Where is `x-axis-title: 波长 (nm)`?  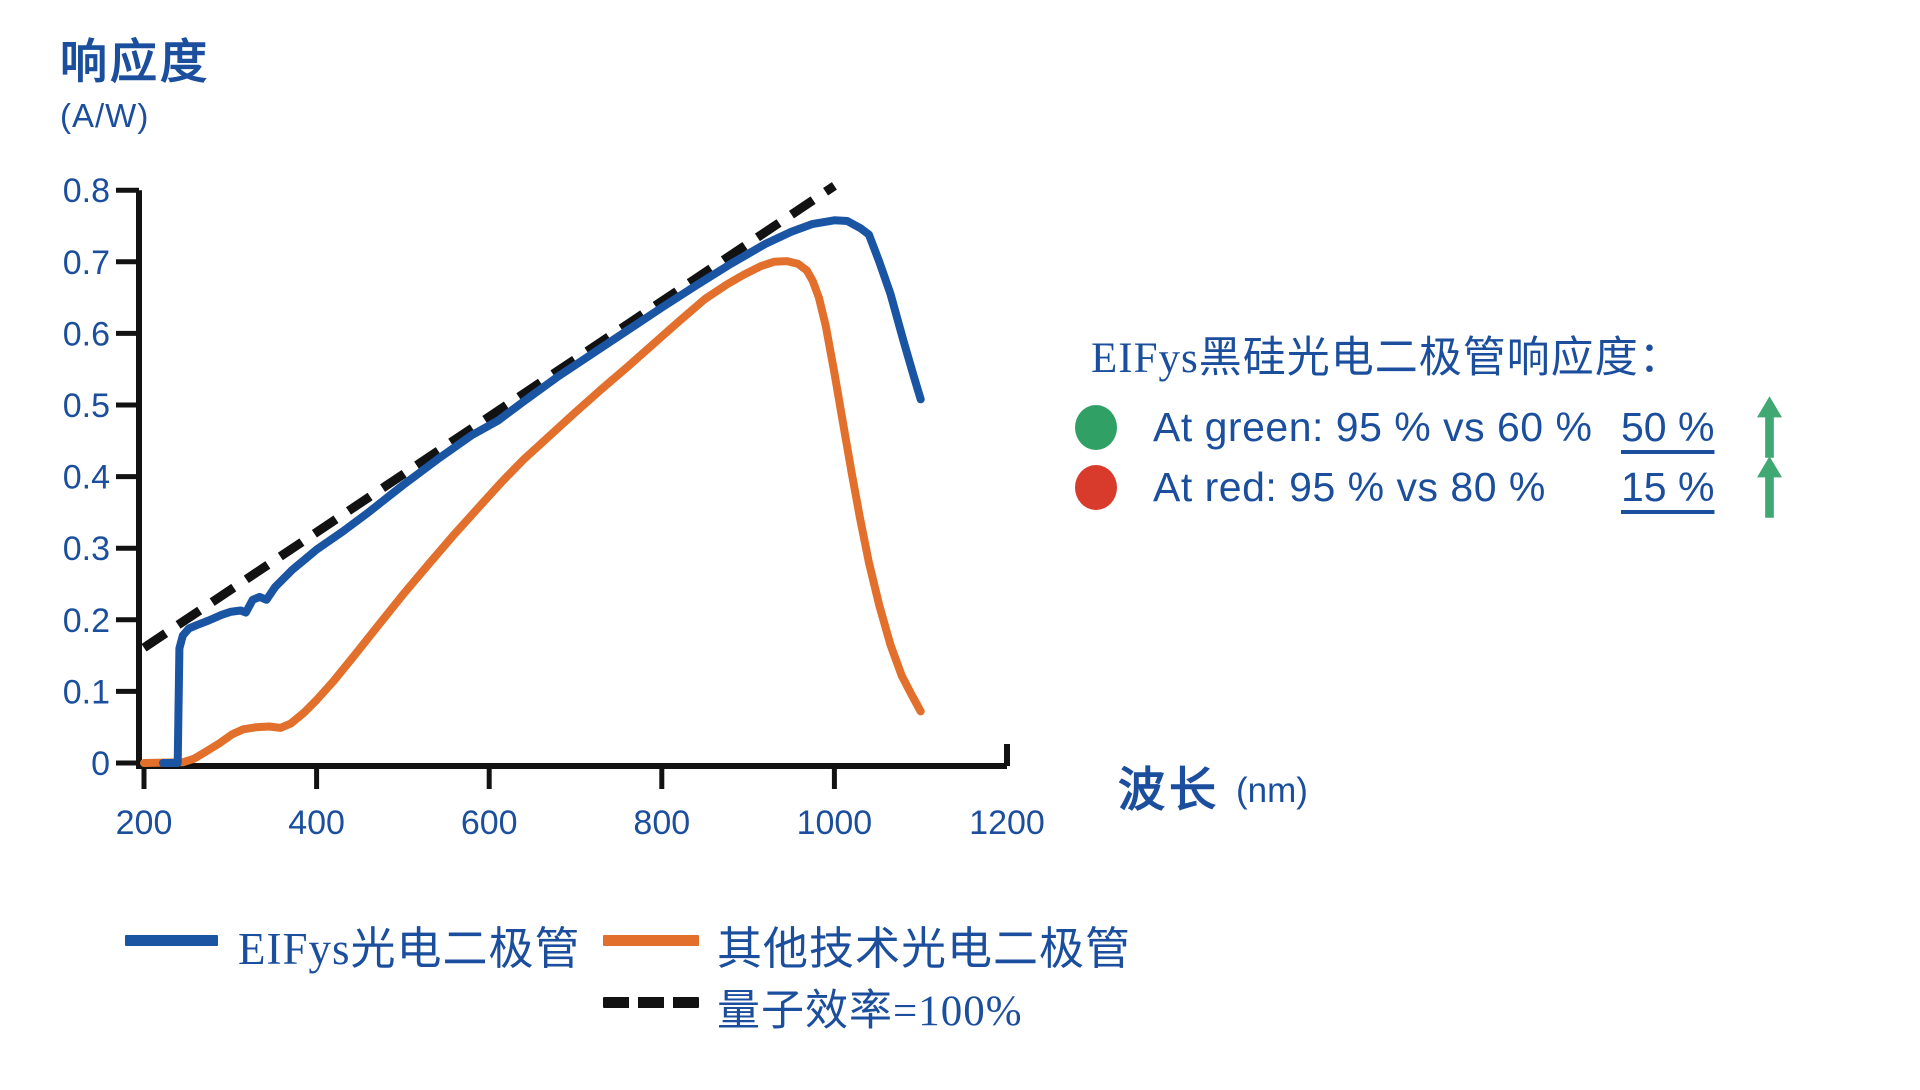
x-axis-title: 波长 (nm) is located at coordinates (1213, 791).